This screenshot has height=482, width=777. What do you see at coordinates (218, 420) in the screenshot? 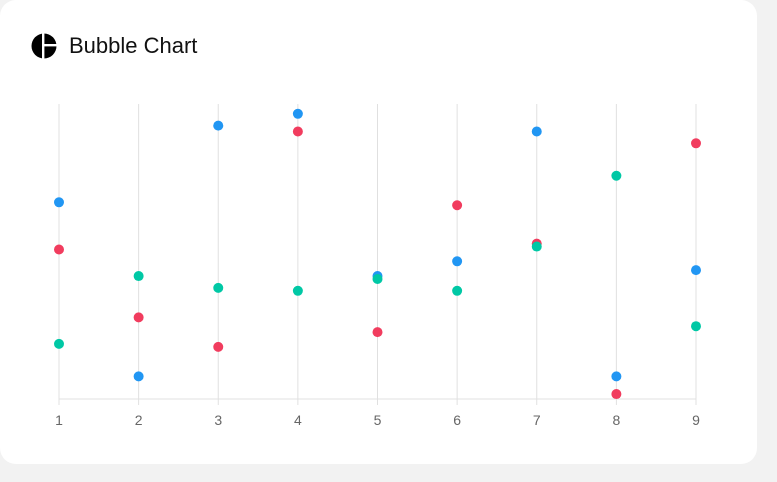
I see `x-tick-label: 3` at bounding box center [218, 420].